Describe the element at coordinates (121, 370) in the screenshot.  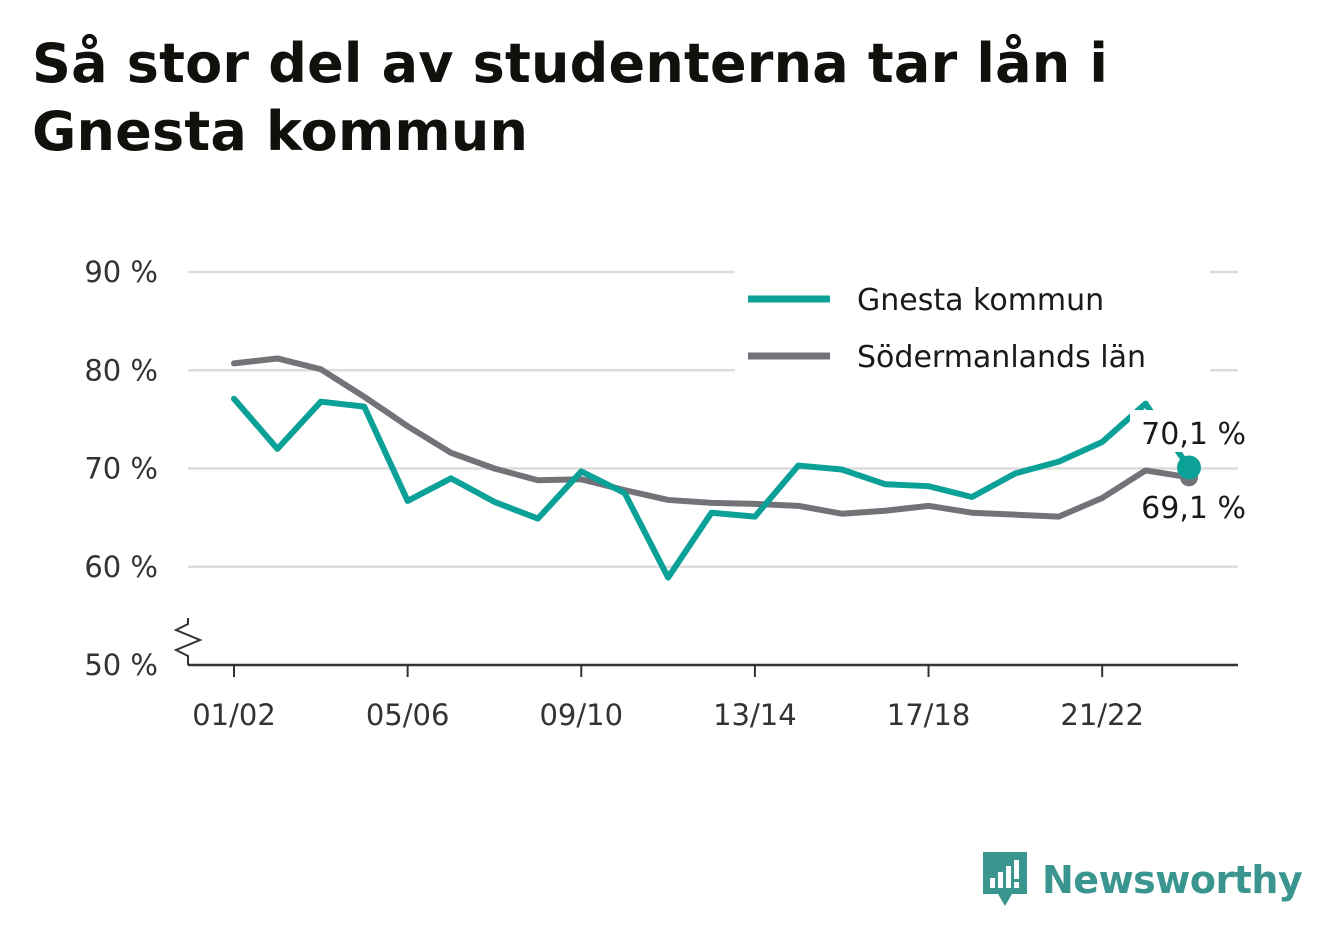
I see `y-tick-label: 80 %` at that location.